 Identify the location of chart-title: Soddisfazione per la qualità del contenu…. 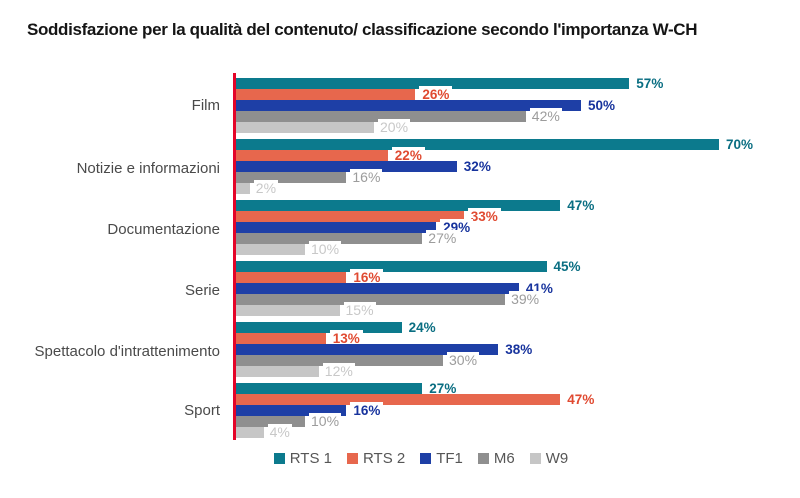
(362, 29).